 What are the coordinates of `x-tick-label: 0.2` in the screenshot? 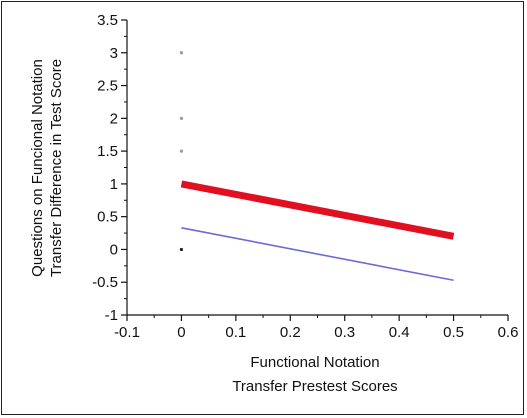 It's located at (290, 332).